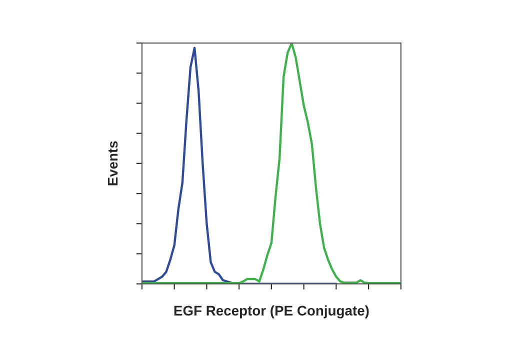  What do you see at coordinates (113, 163) in the screenshot?
I see `y-axis-title: Events` at bounding box center [113, 163].